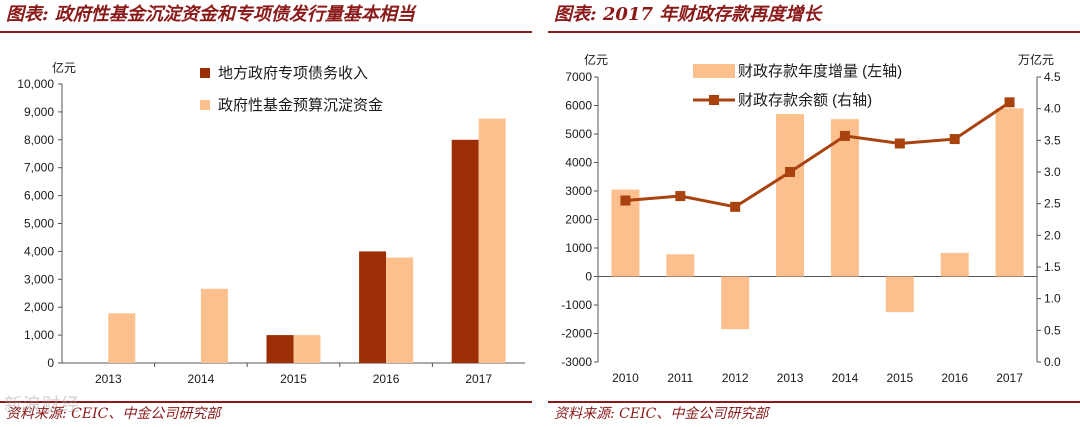 The height and width of the screenshot is (427, 1080). I want to click on marker-deposit-balance-2010, so click(625, 200).